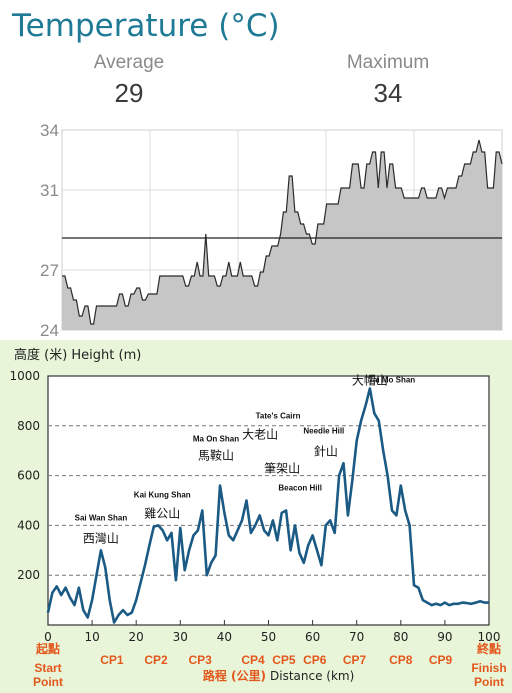 This screenshot has height=693, width=512. Describe the element at coordinates (49, 330) in the screenshot. I see `temp-ytick-label: 24` at that location.